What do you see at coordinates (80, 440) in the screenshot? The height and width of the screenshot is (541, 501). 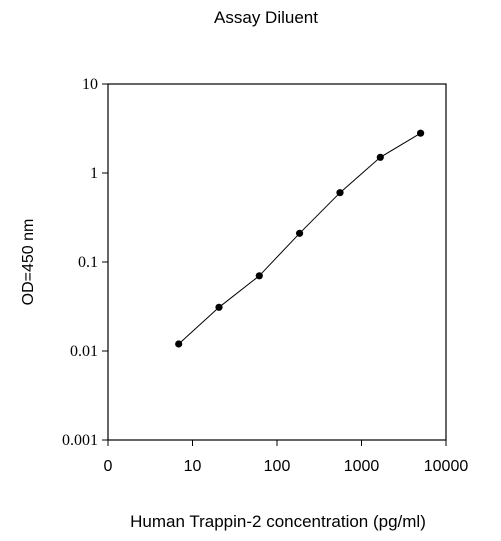 I see `y-tick-label: 0.001` at bounding box center [80, 440].